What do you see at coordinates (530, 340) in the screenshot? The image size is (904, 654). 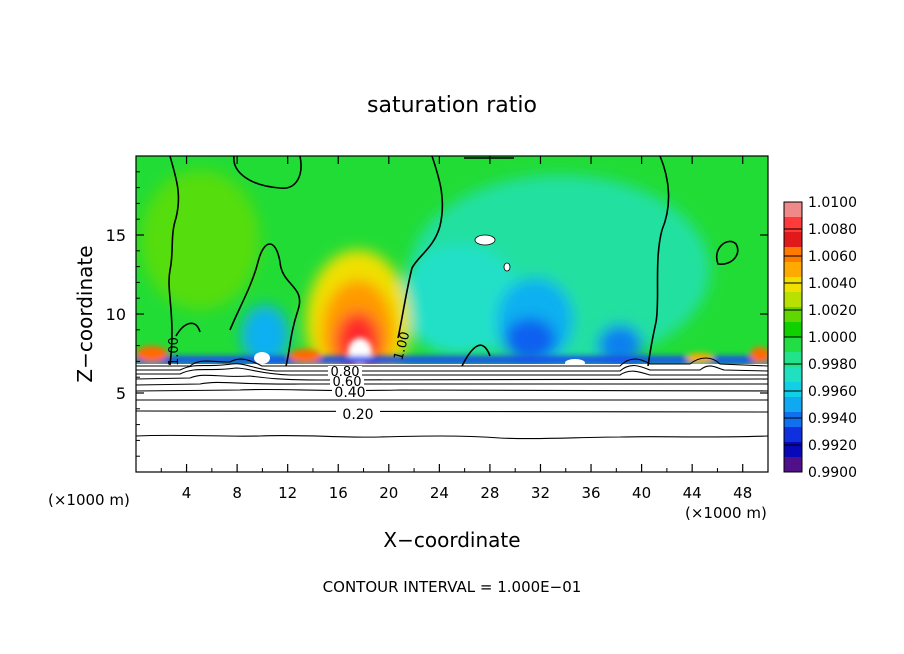 I see `dry-cell-east-core` at bounding box center [530, 340].